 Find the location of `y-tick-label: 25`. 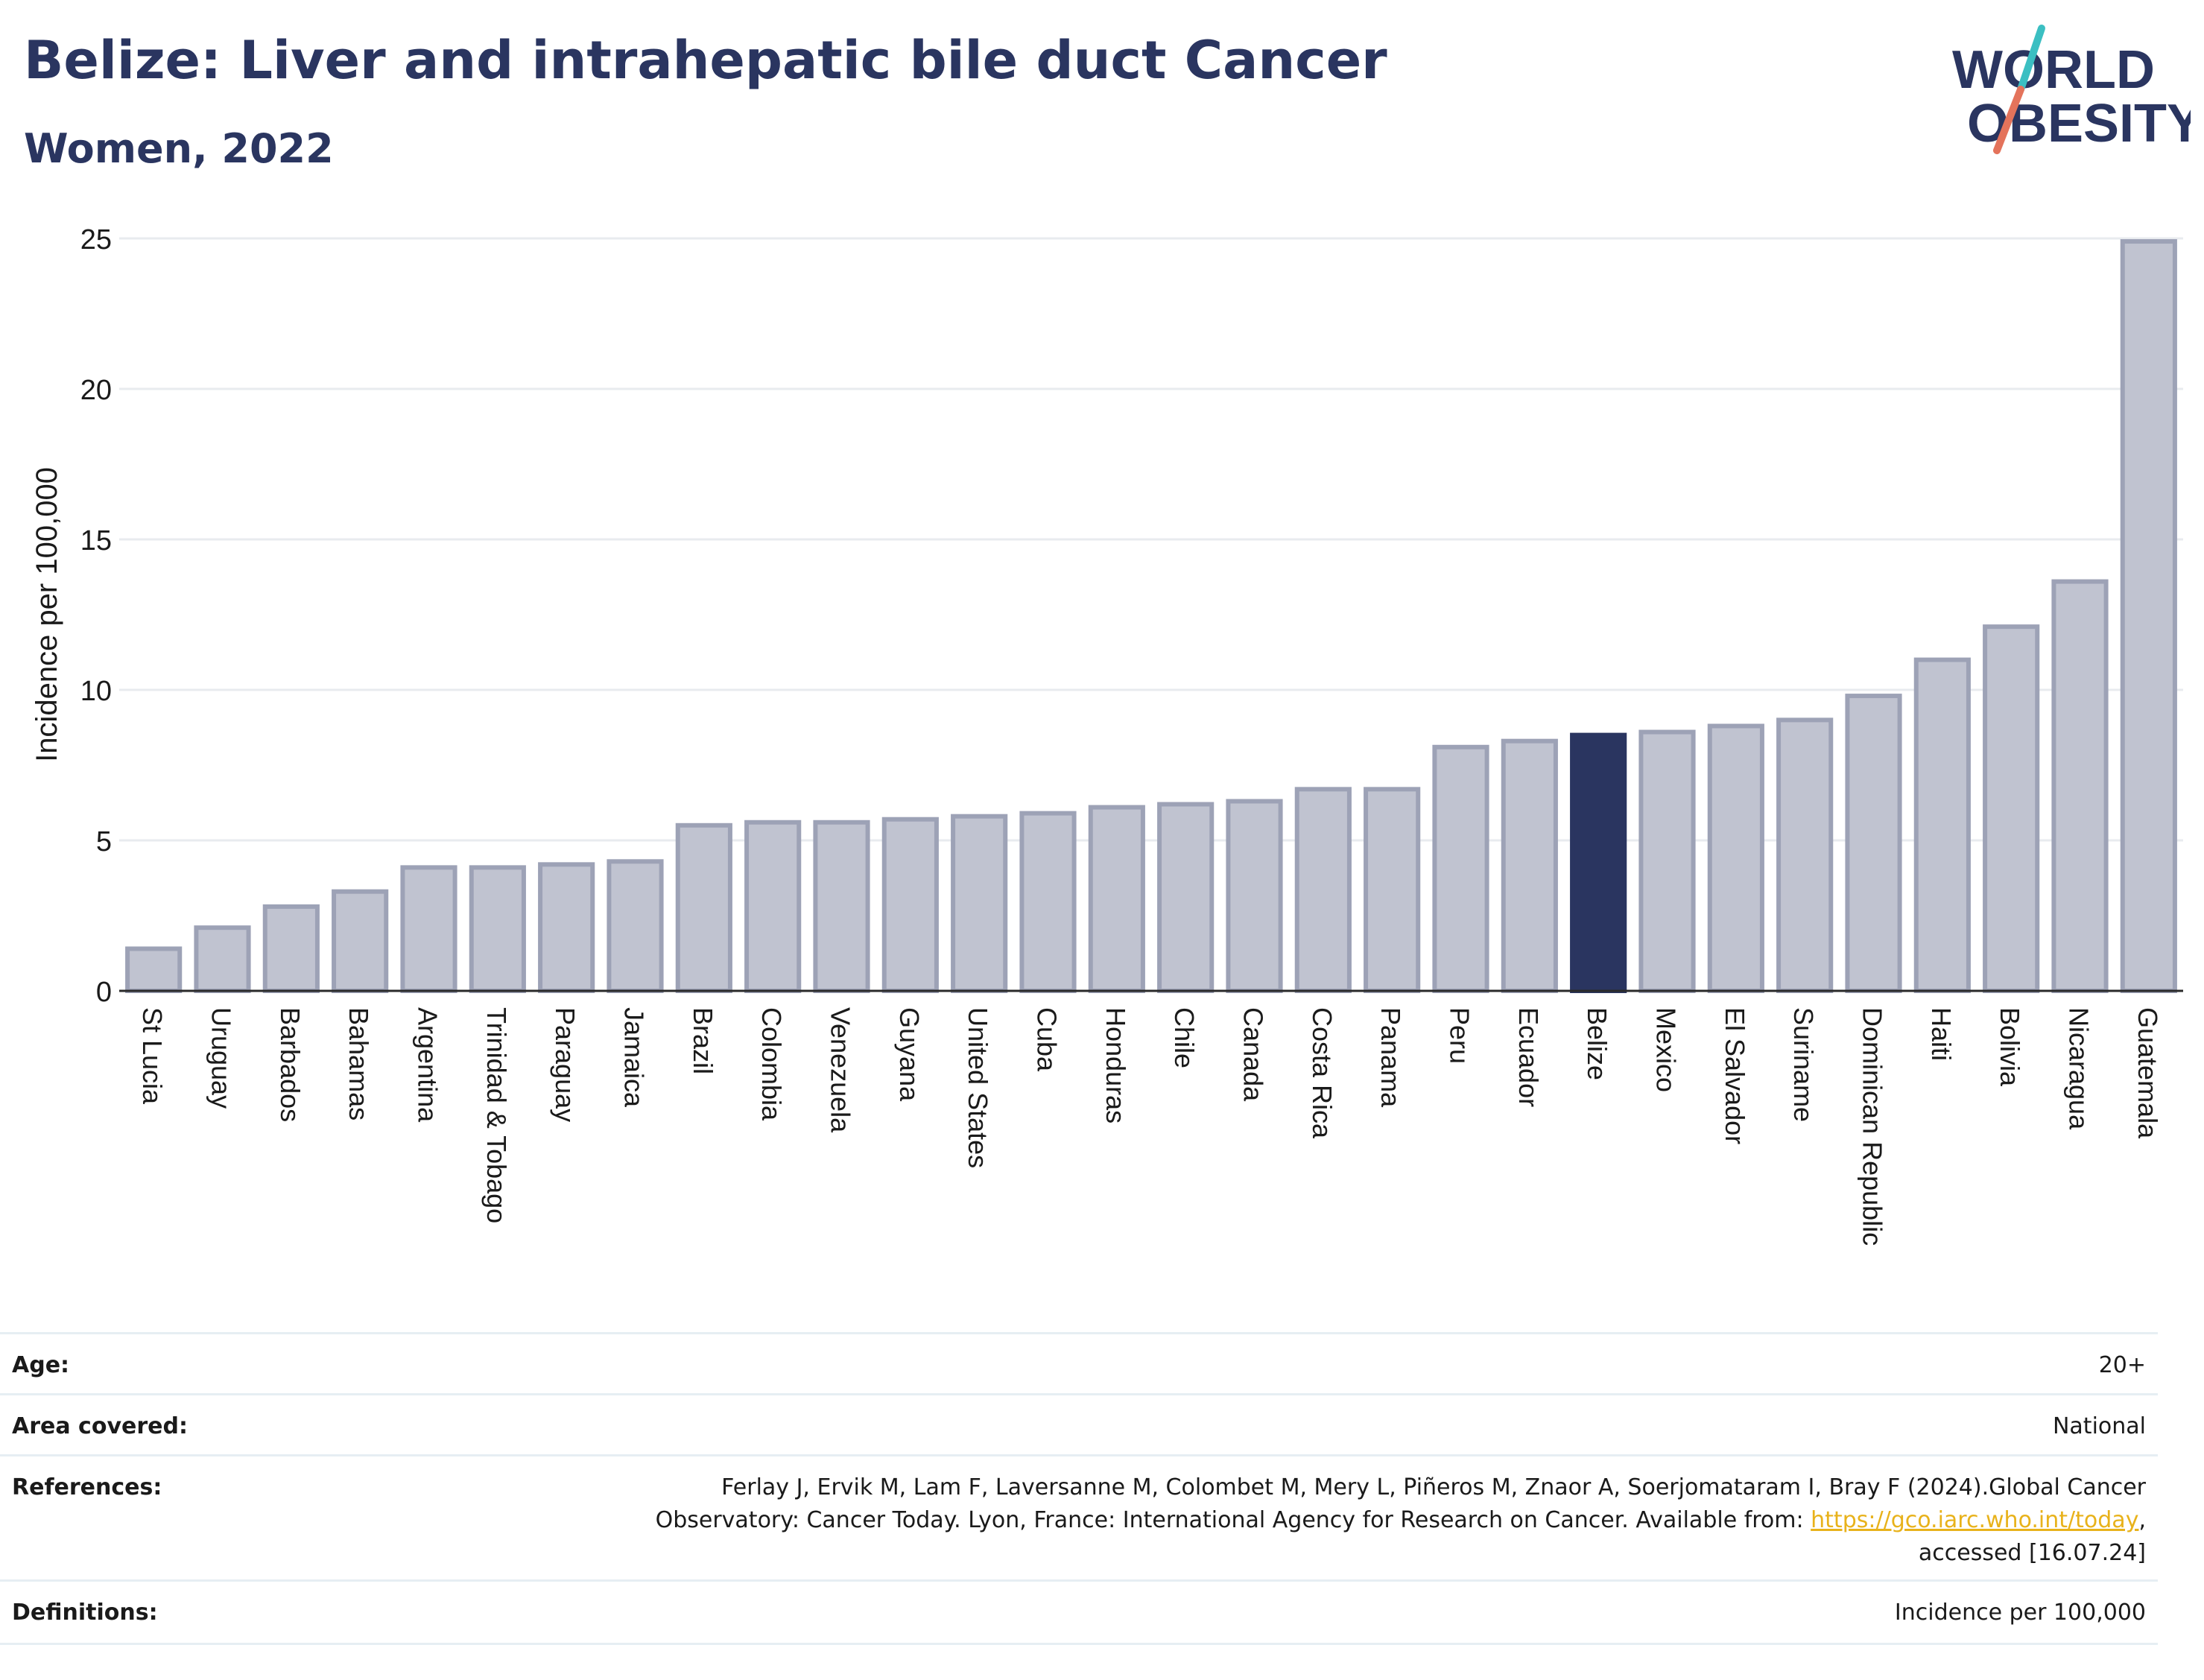

y-tick-label: 25 is located at coordinates (96, 240).